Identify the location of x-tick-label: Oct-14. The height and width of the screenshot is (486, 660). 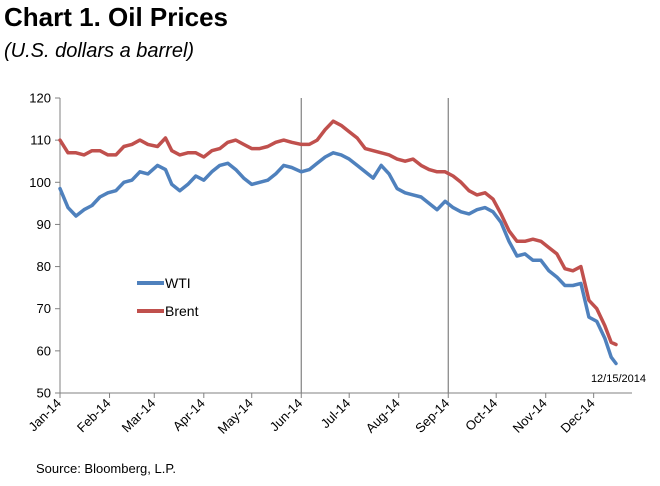
(481, 415).